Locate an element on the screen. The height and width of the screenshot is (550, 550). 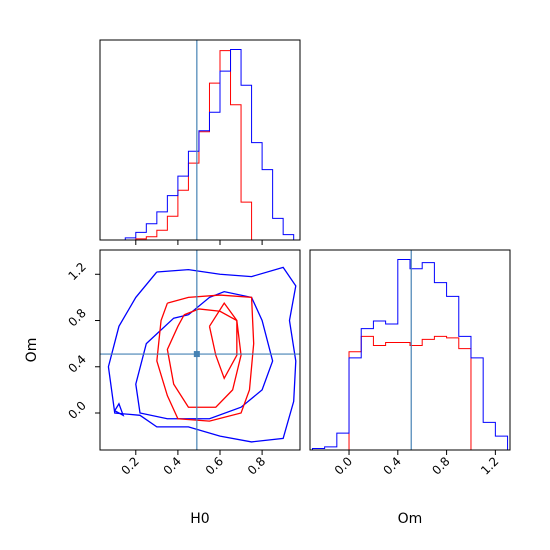
contour-x-tick-label: 0.8 is located at coordinates (256, 465).